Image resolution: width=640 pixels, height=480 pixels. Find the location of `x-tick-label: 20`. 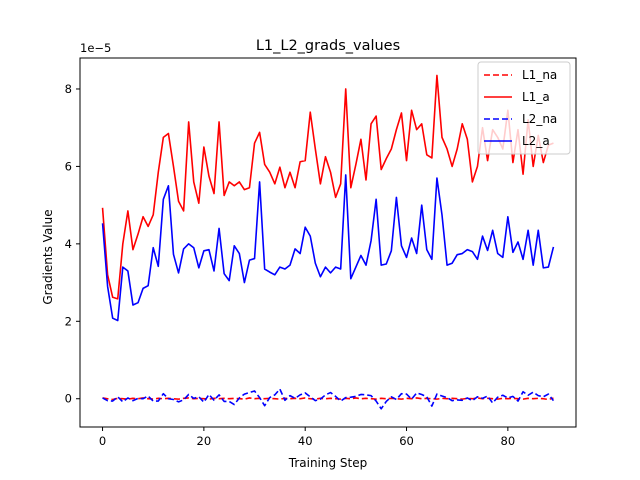

x-tick-label: 20 is located at coordinates (204, 441).